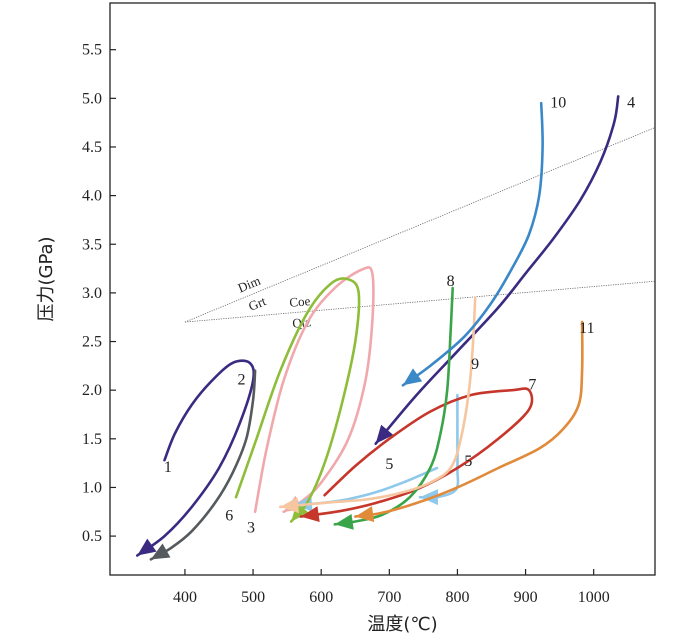  I want to click on pt-path-8-arrowhead, so click(344, 521).